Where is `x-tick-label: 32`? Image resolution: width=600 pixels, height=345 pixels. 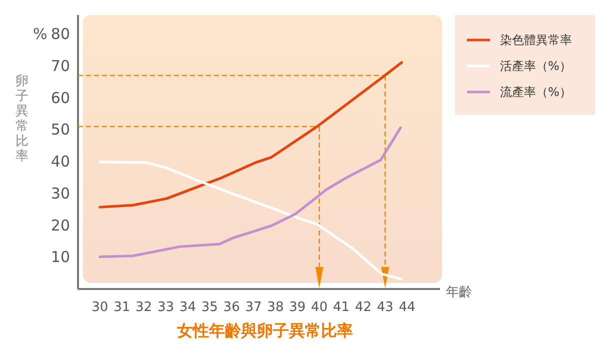
x-tick-label: 32 is located at coordinates (144, 307).